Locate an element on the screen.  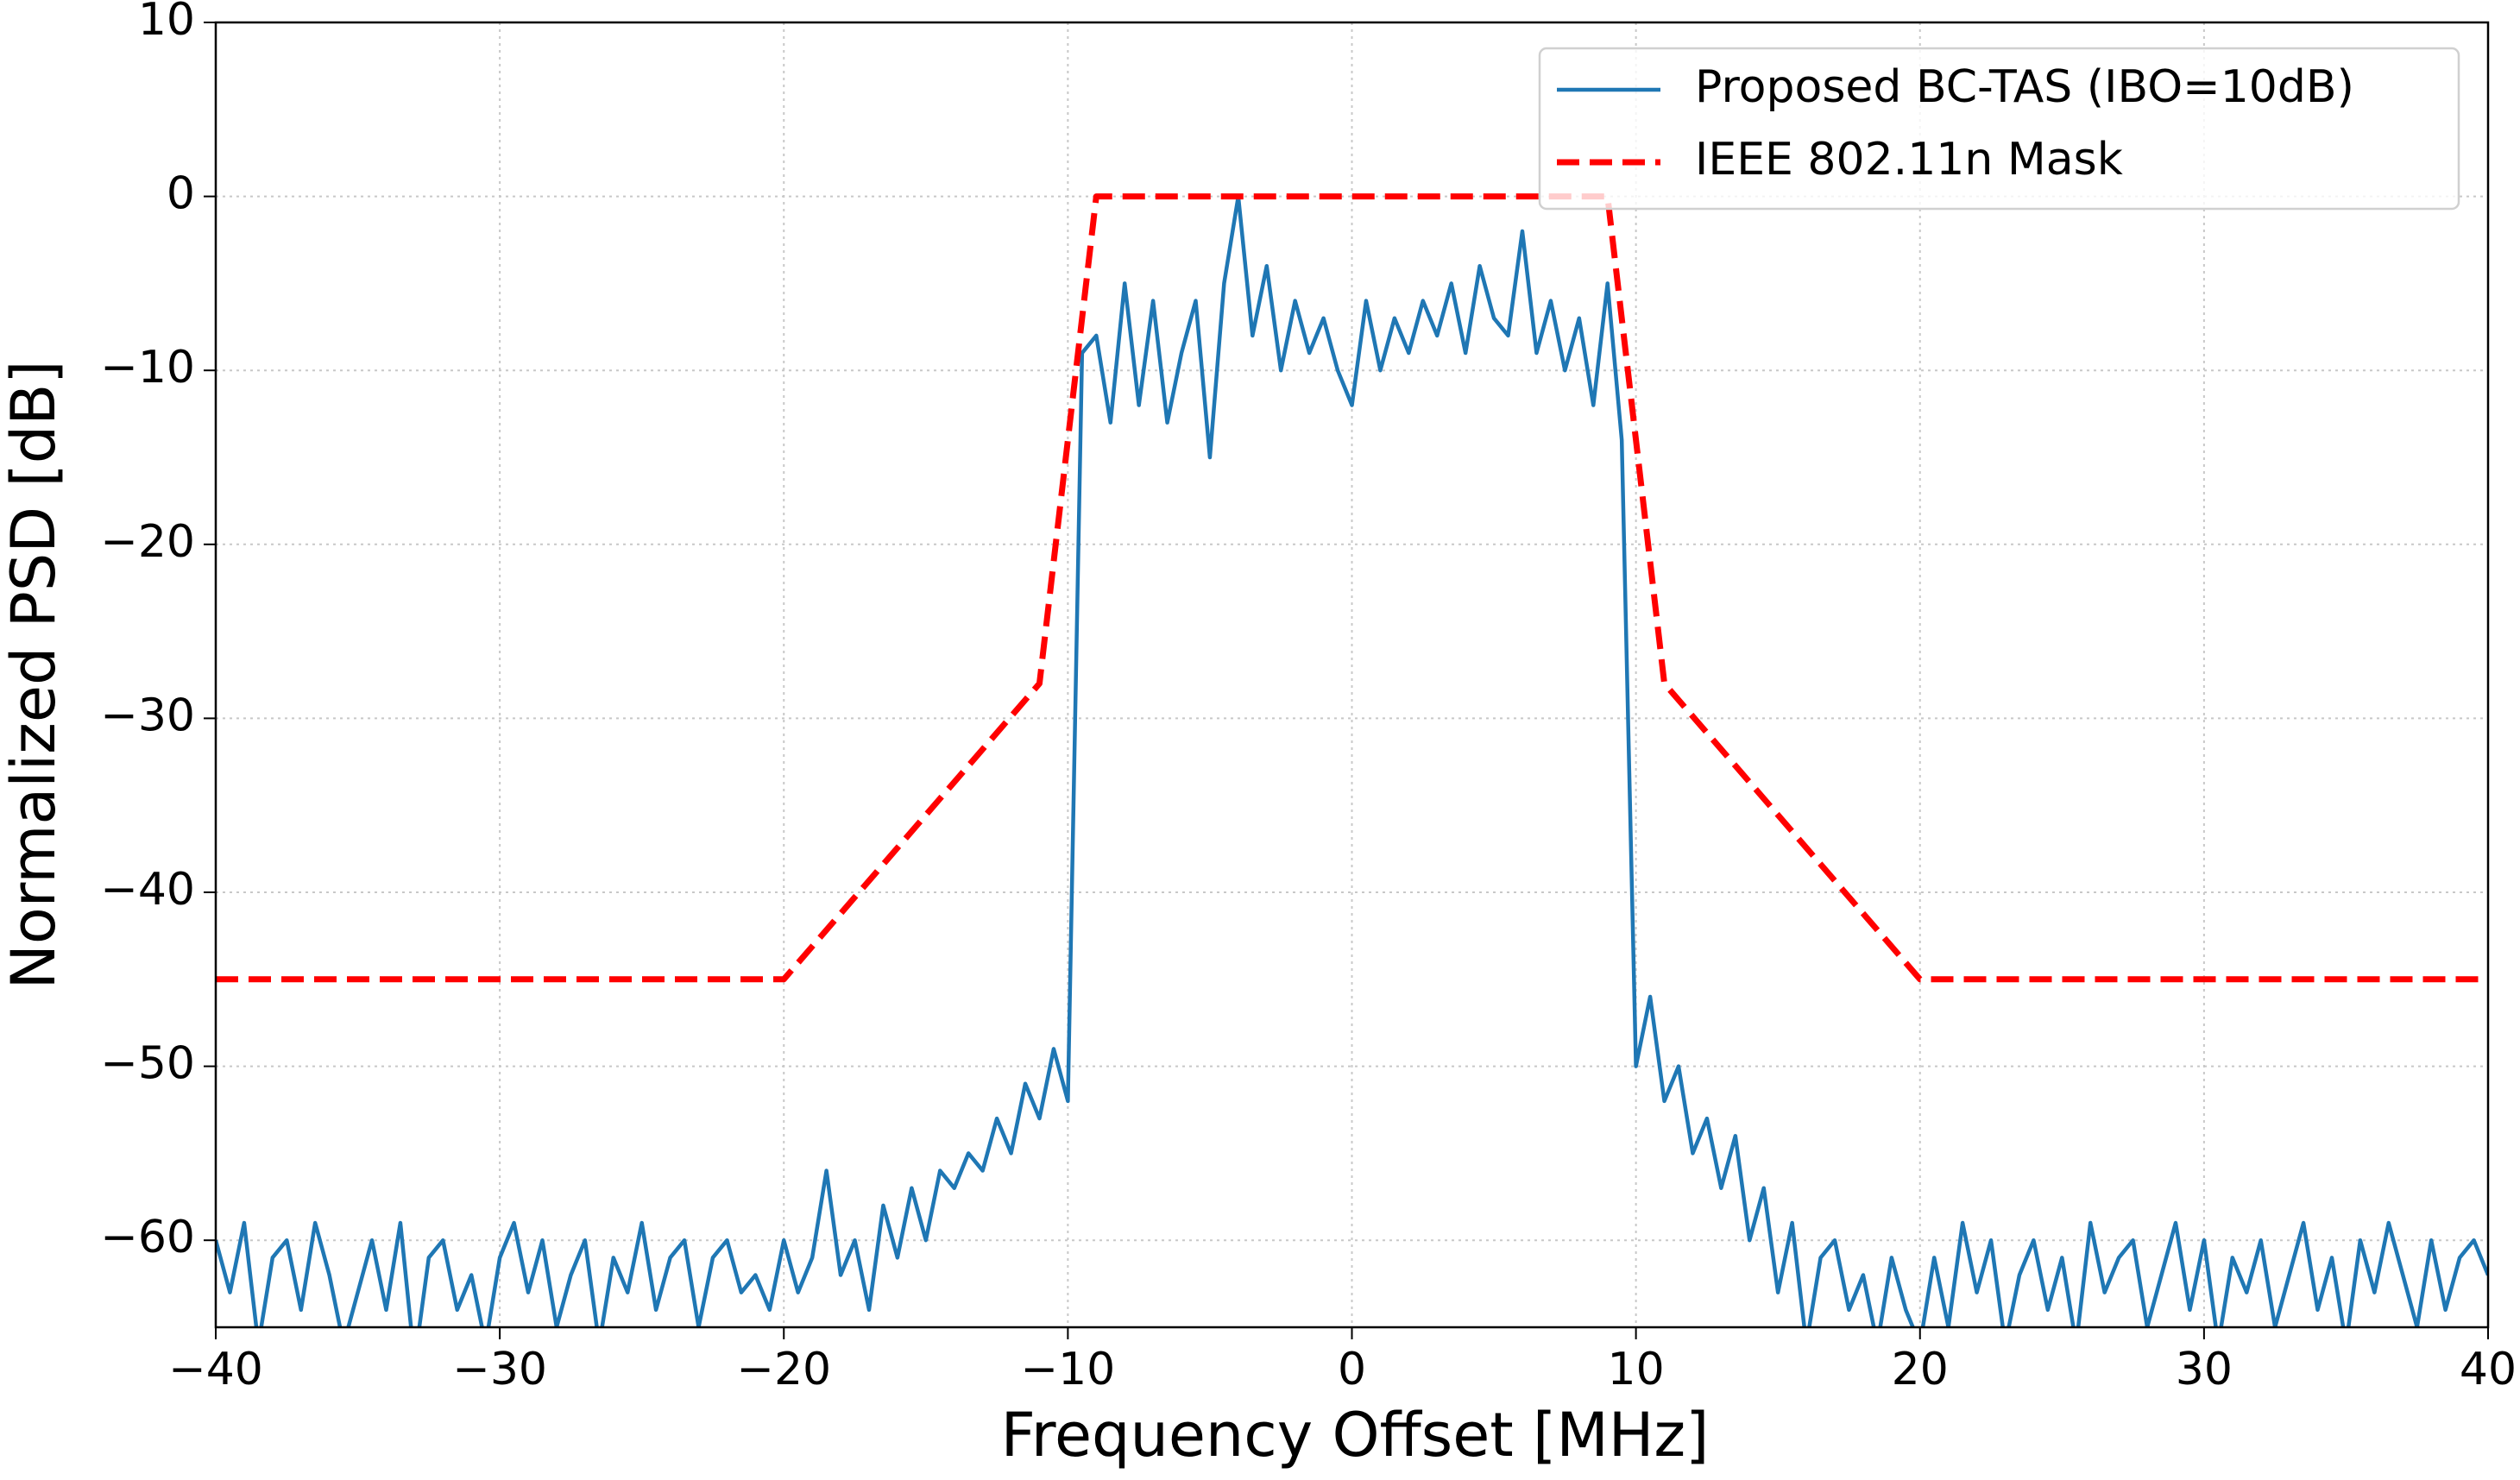
y-tick-label: −30 is located at coordinates (148, 715).